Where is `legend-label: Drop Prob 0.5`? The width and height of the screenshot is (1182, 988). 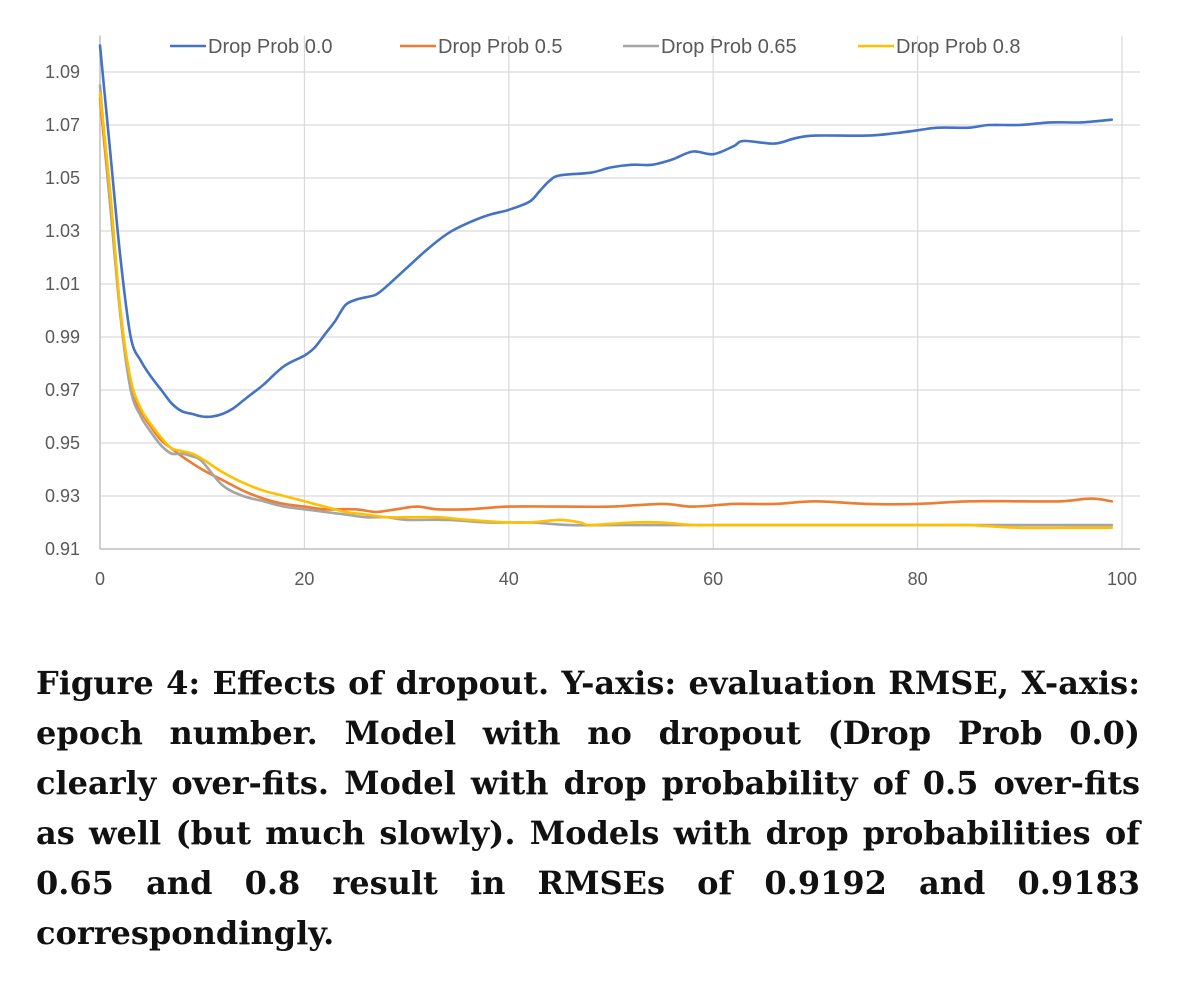
legend-label: Drop Prob 0.5 is located at coordinates (500, 47).